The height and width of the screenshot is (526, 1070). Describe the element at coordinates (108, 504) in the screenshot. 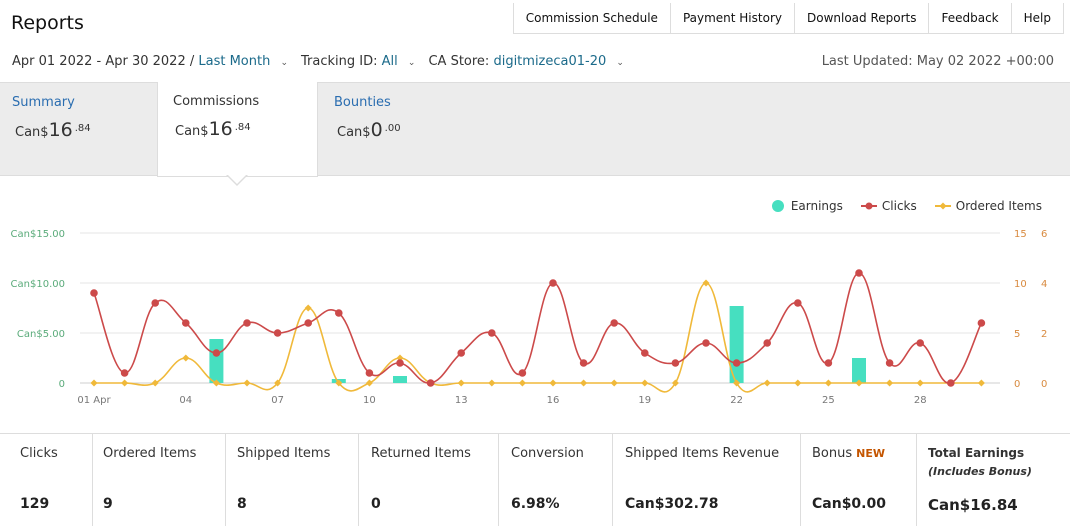

I see `stat-value: 9` at that location.